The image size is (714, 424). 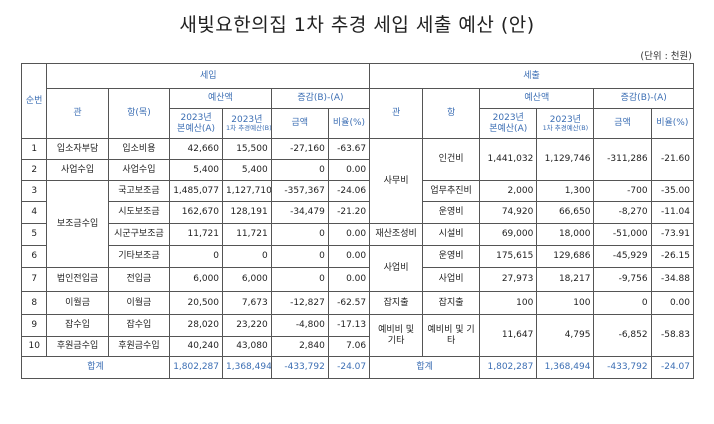 I want to click on unit-label: (단위 : 천원), so click(x=666, y=56).